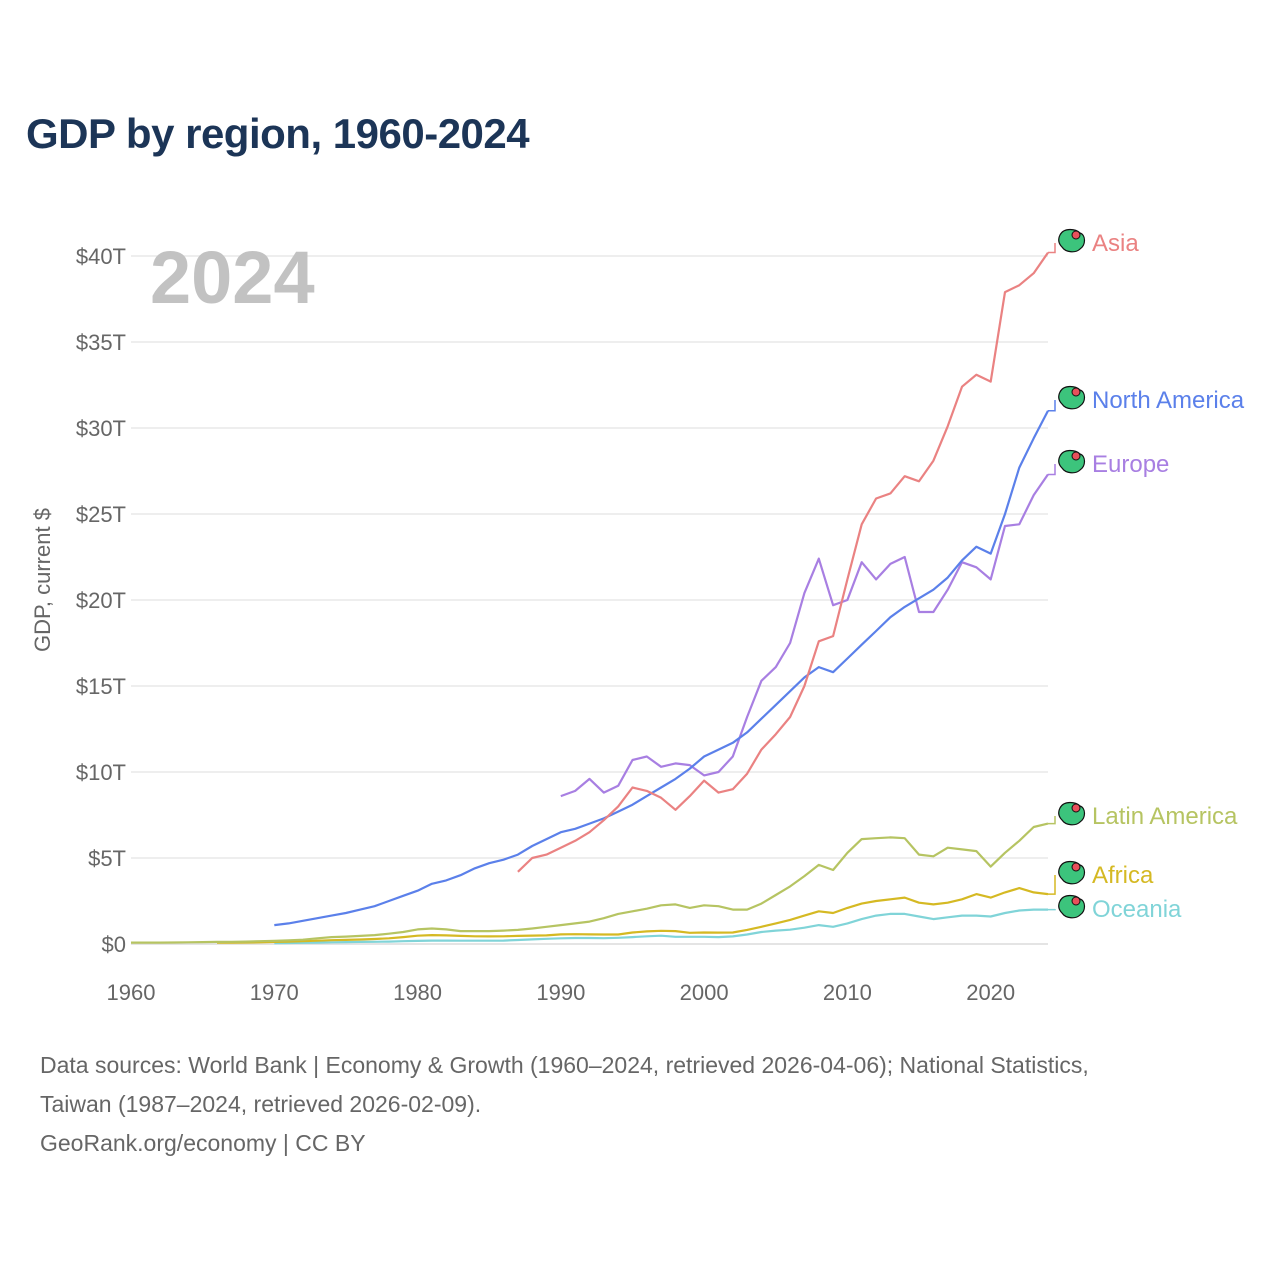 The width and height of the screenshot is (1280, 1280). I want to click on series-label: Asia, so click(1115, 243).